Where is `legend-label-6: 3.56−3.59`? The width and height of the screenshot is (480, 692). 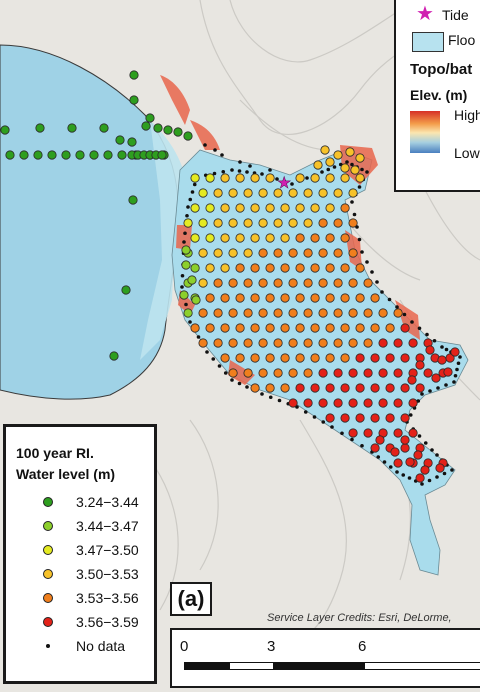 legend-label-6: 3.56−3.59 is located at coordinates (107, 622).